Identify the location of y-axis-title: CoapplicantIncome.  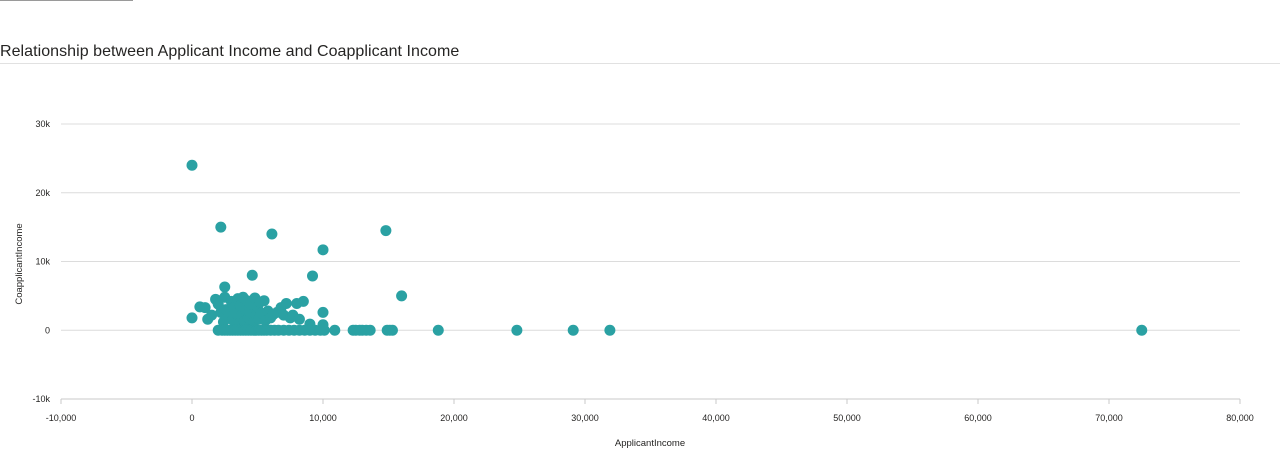
(19, 263).